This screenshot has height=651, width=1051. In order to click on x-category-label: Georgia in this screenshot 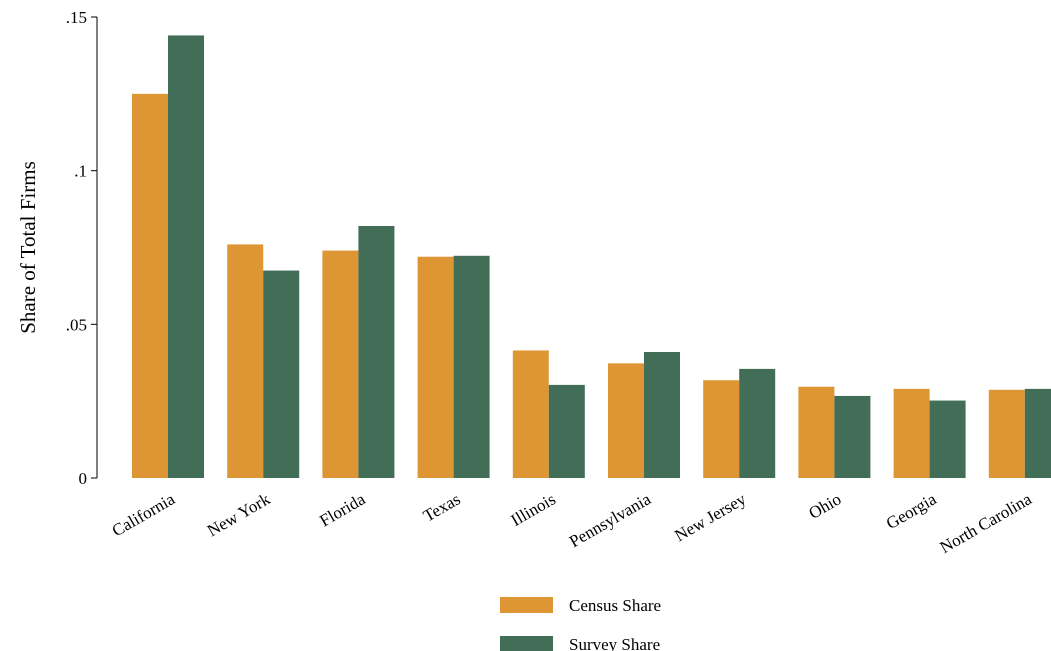, I will do `click(911, 511)`.